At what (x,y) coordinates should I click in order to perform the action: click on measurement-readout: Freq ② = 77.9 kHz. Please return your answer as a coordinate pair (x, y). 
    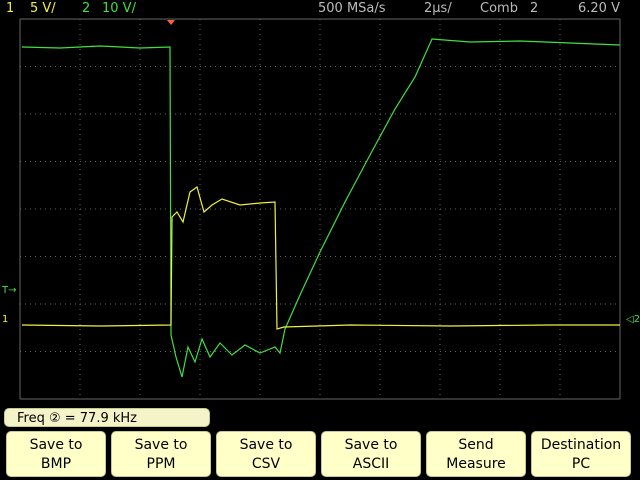
    Looking at the image, I should click on (107, 417).